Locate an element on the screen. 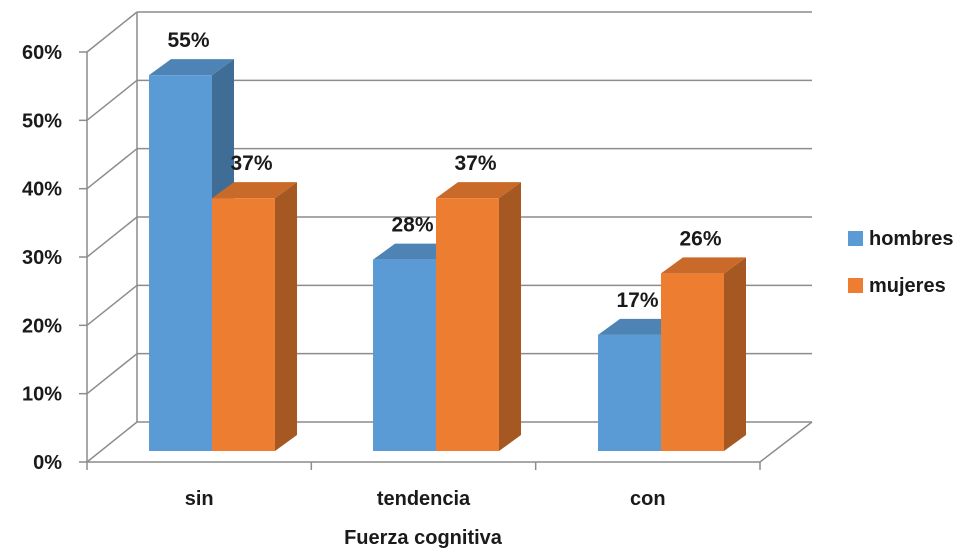 The width and height of the screenshot is (969, 552). data-label-hombres-con: 17% is located at coordinates (637, 300).